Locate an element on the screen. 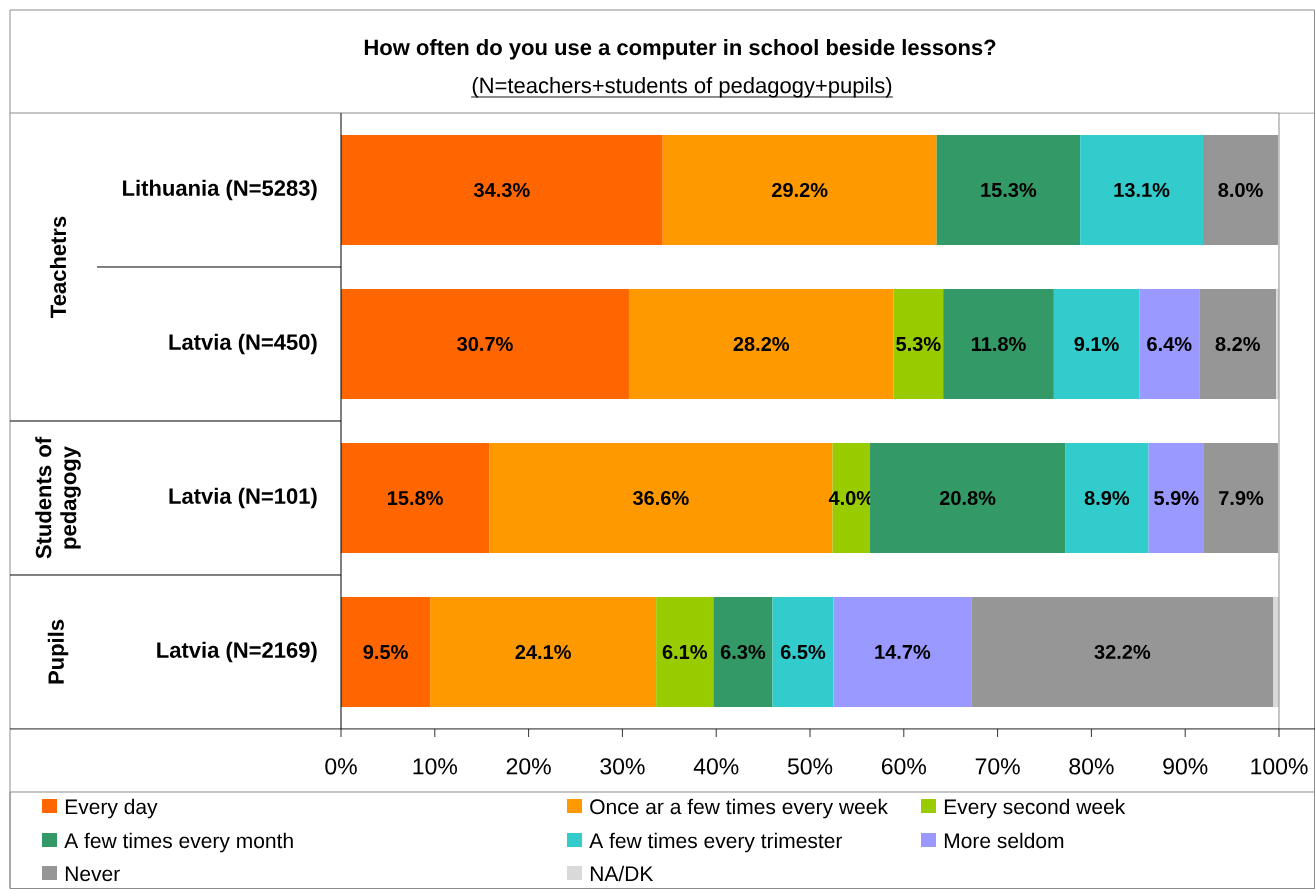 This screenshot has height=889, width=1315. data-label: 29.2% is located at coordinates (800, 190).